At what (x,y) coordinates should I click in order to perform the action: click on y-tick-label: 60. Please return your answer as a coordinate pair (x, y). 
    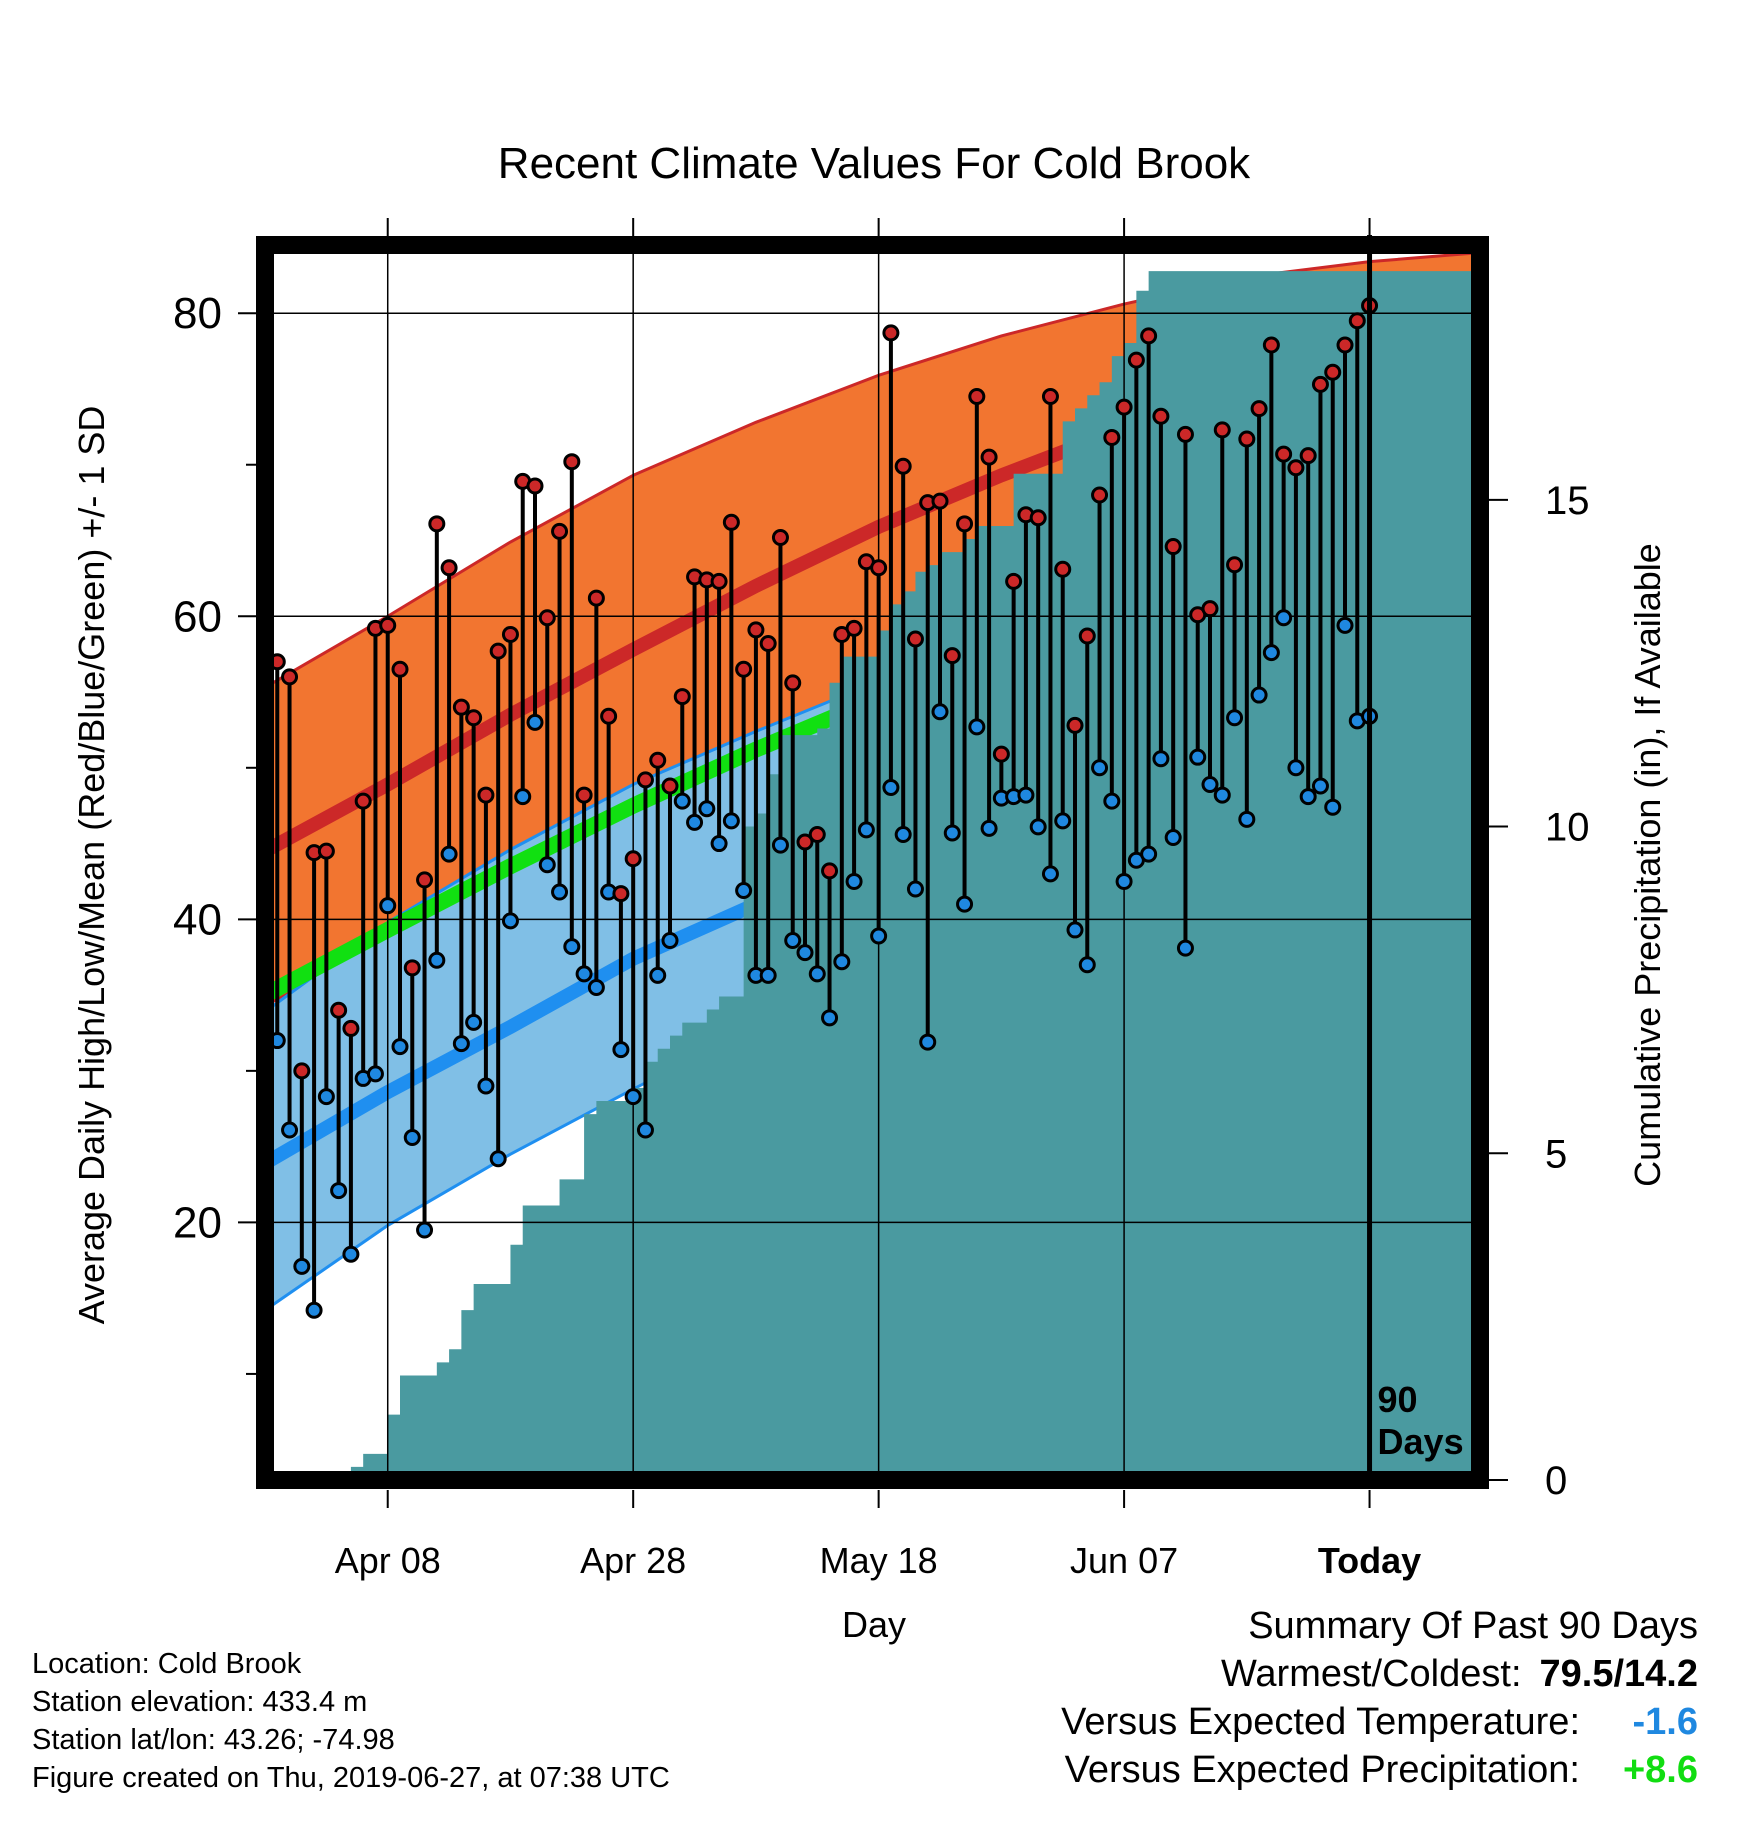
    Looking at the image, I should click on (197, 616).